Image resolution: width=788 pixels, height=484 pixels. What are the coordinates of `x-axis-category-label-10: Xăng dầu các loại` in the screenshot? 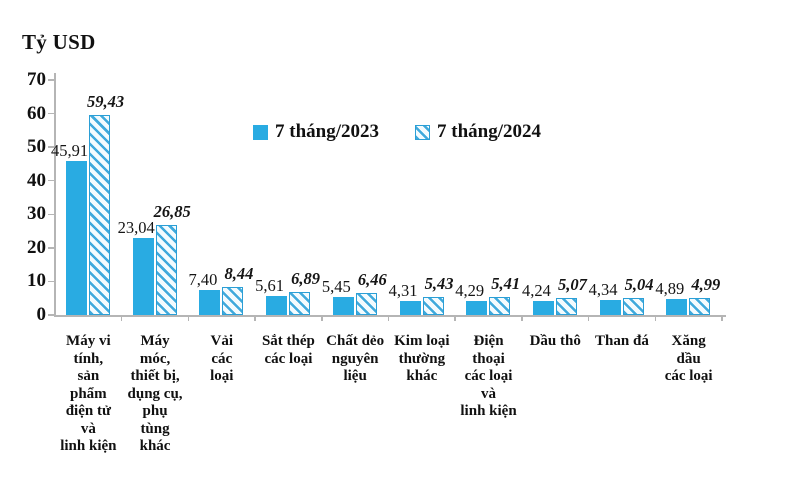 It's located at (688, 359).